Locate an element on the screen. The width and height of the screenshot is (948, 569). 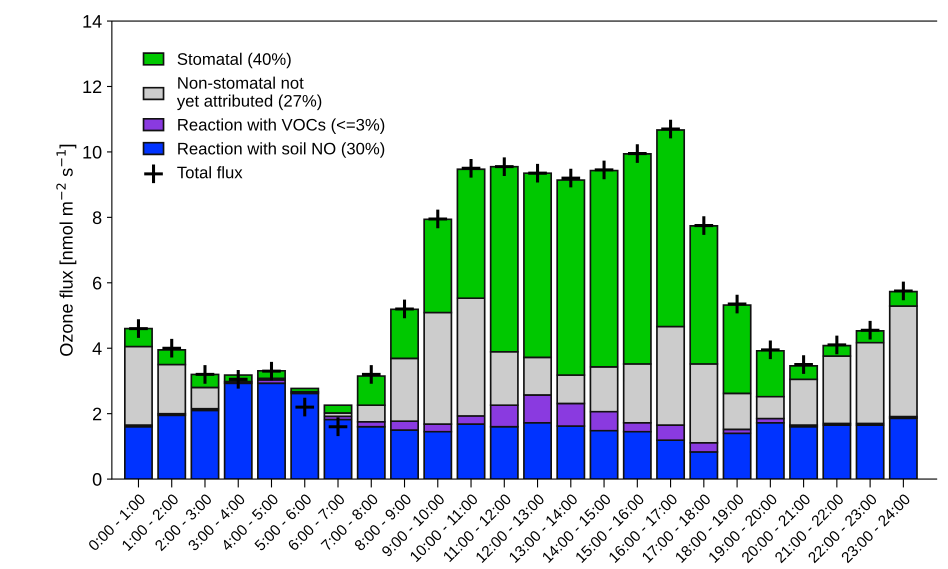
y-tick-label: 0 is located at coordinates (97, 479).